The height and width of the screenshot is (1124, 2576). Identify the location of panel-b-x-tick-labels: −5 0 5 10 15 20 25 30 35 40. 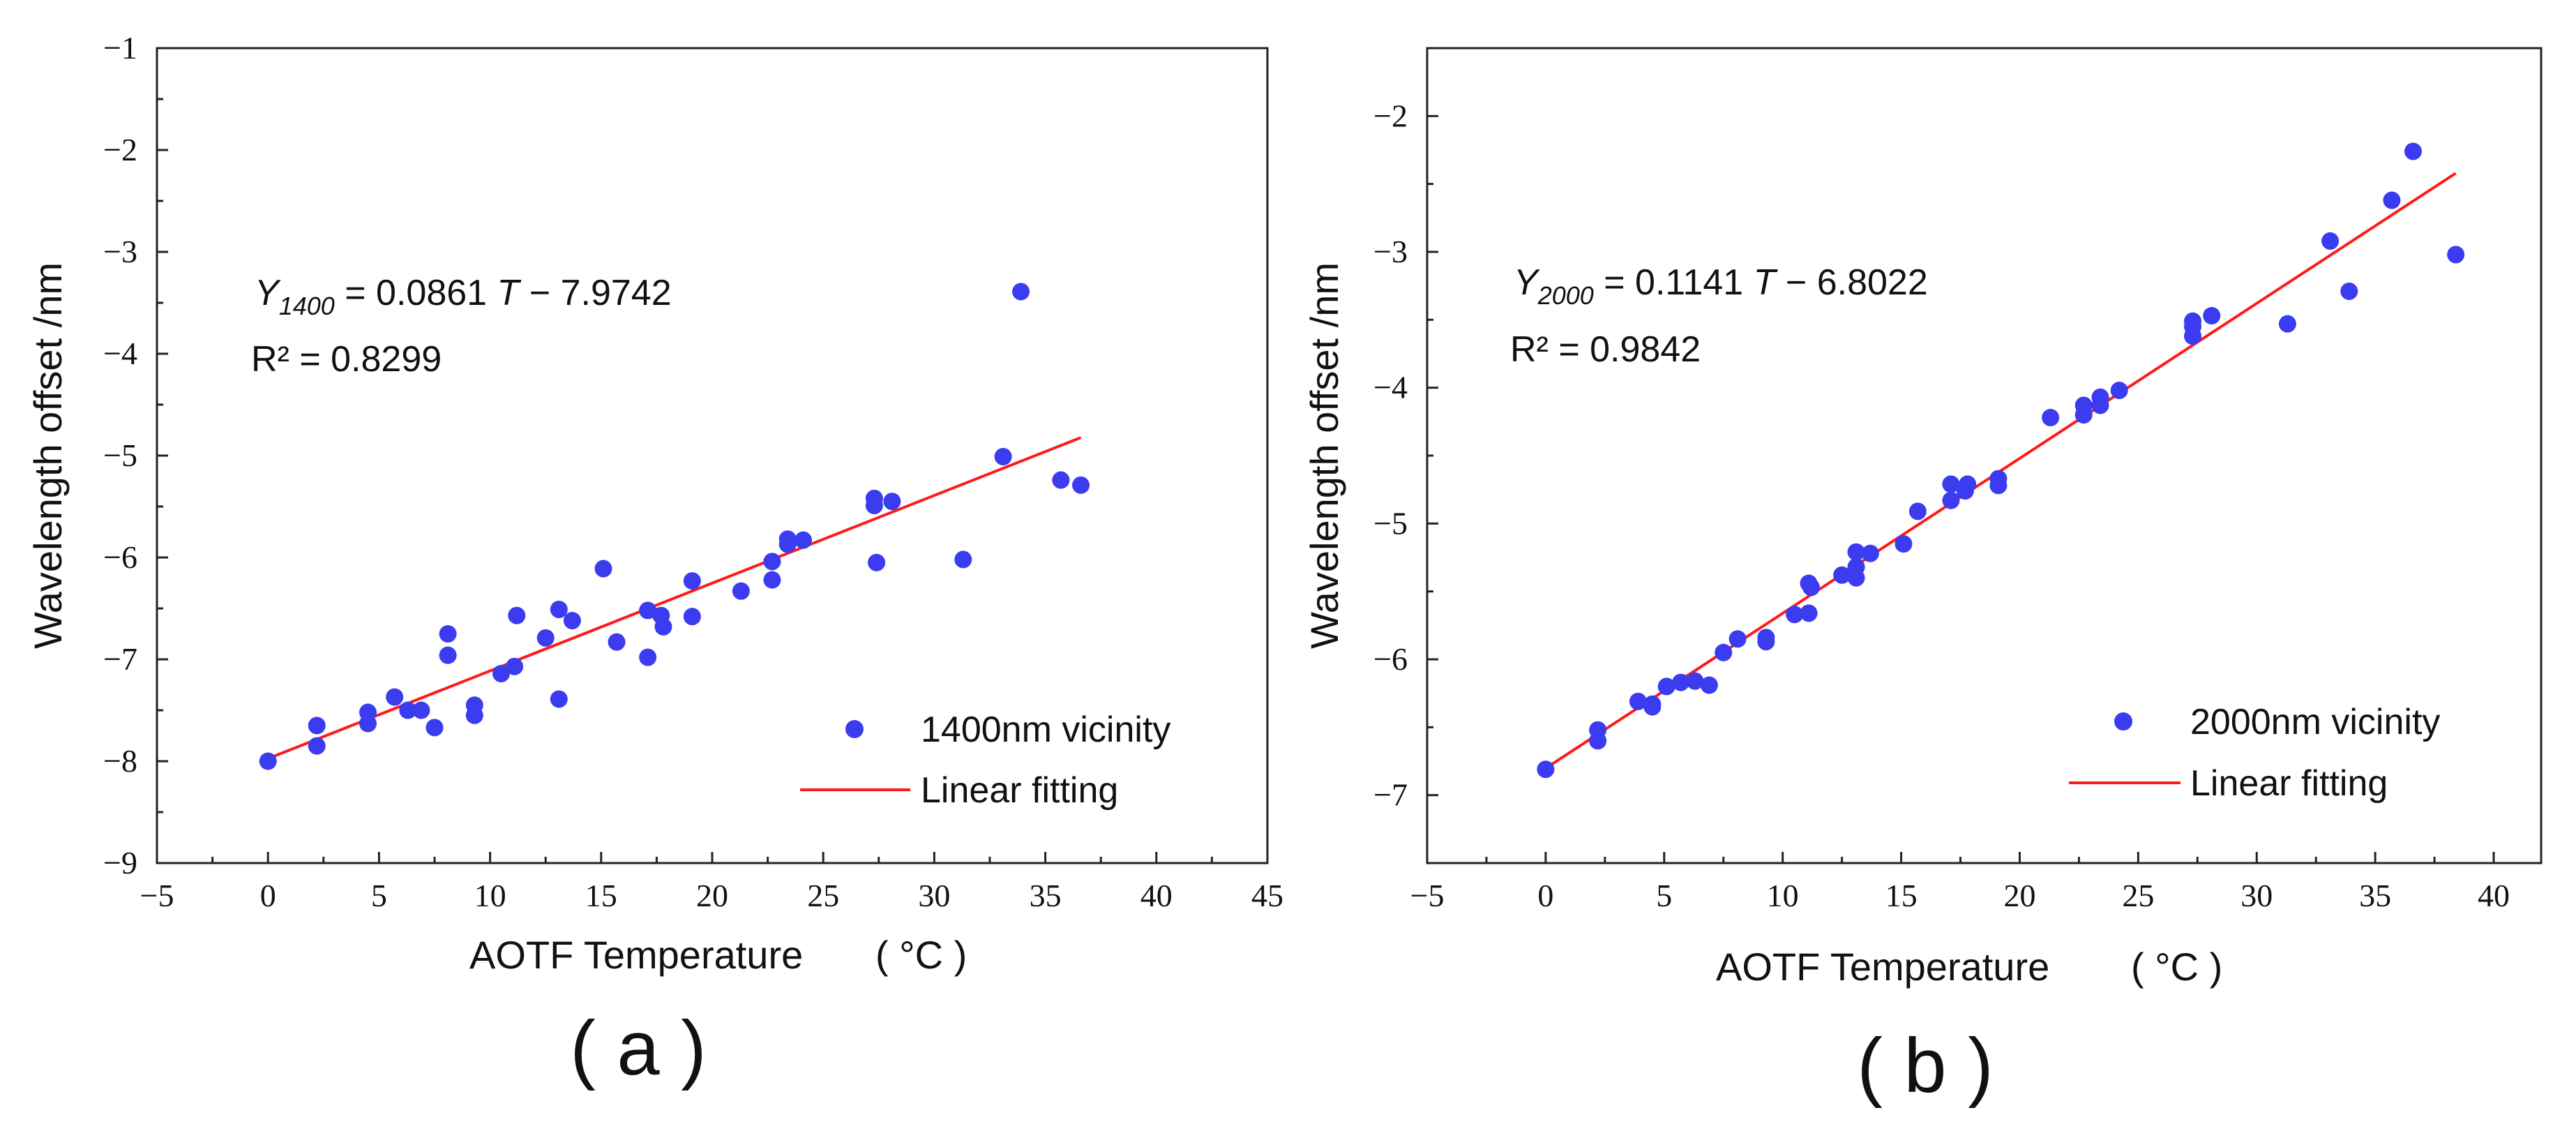
(1960, 895).